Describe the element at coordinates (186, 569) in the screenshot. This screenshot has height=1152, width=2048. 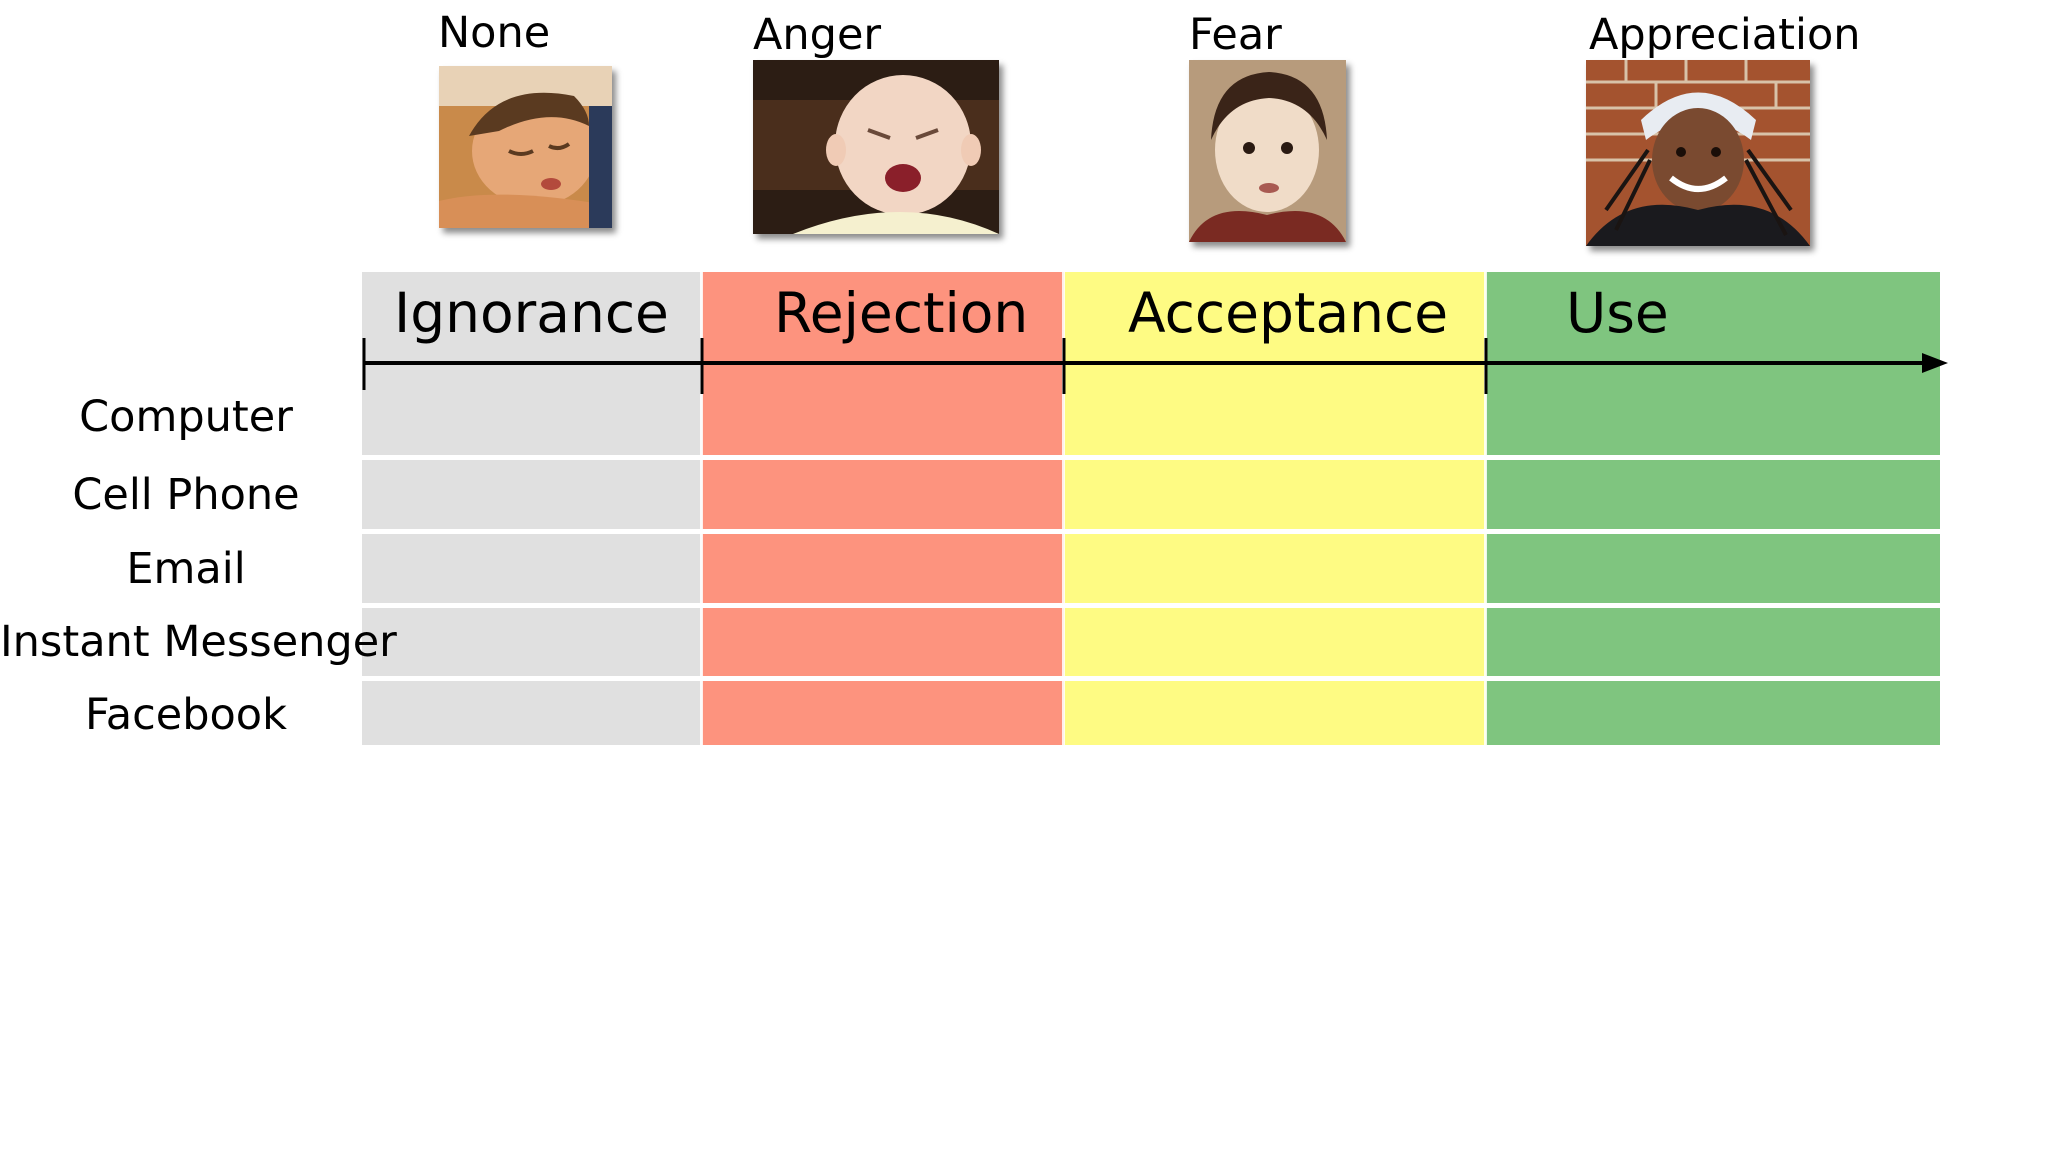
I see `row-label-email: Email` at that location.